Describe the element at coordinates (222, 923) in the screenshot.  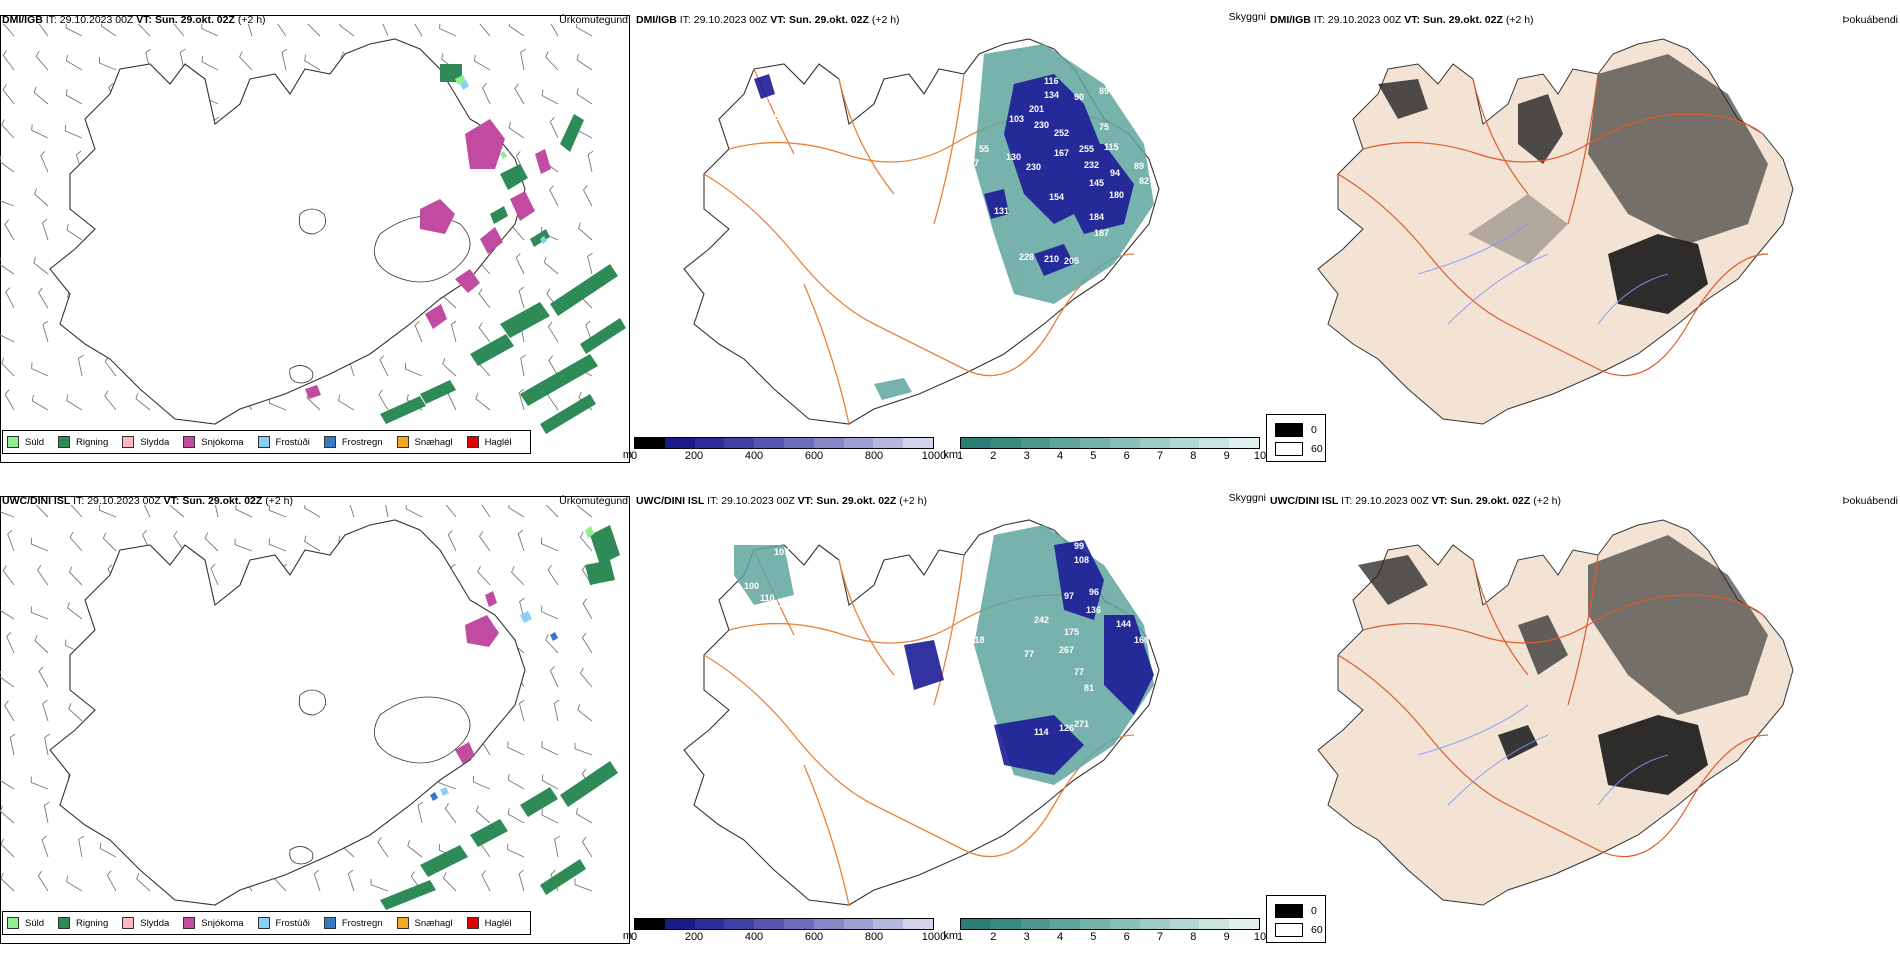
I see `legend-label: Snjókoma` at that location.